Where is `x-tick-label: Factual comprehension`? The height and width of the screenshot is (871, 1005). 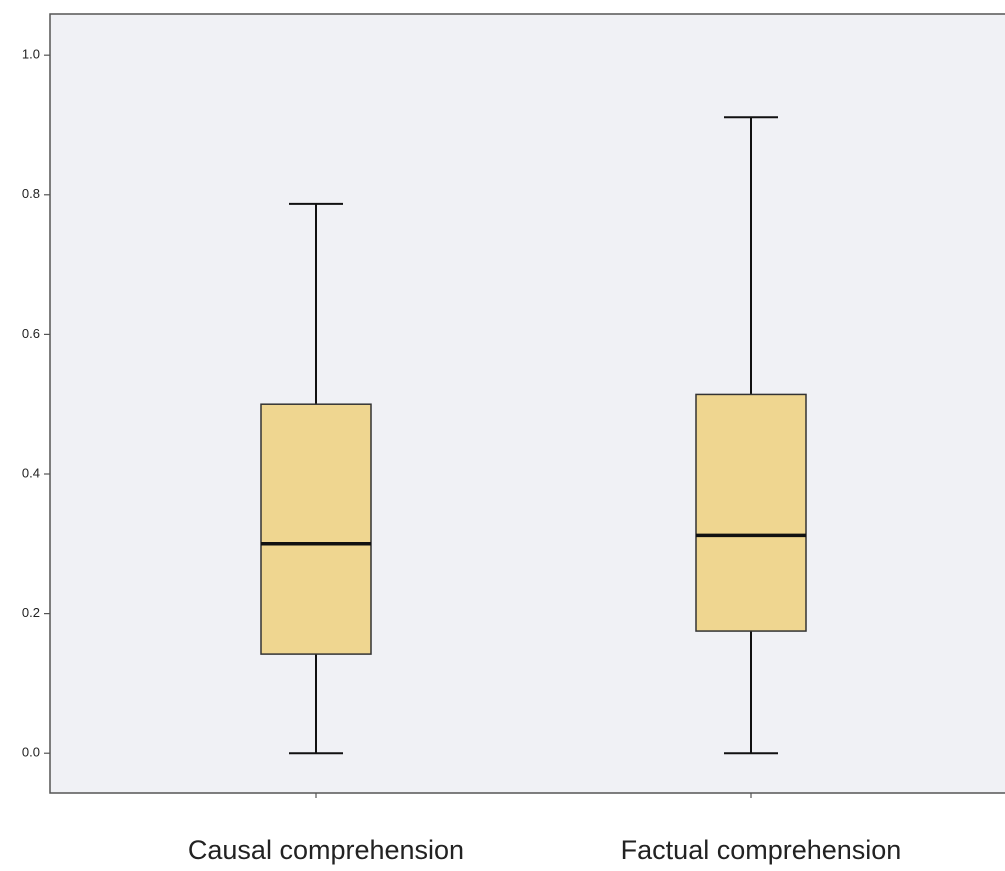
x-tick-label: Factual comprehension is located at coordinates (761, 850).